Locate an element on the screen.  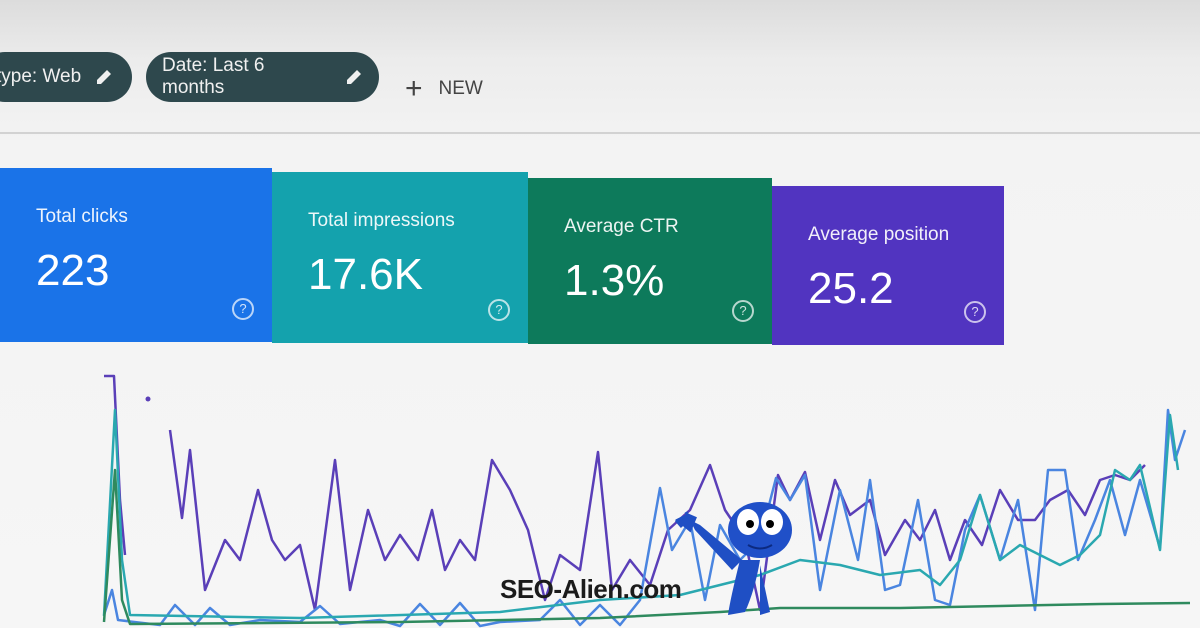
metric-card: Average CTR 1.3% ? is located at coordinates (650, 261).